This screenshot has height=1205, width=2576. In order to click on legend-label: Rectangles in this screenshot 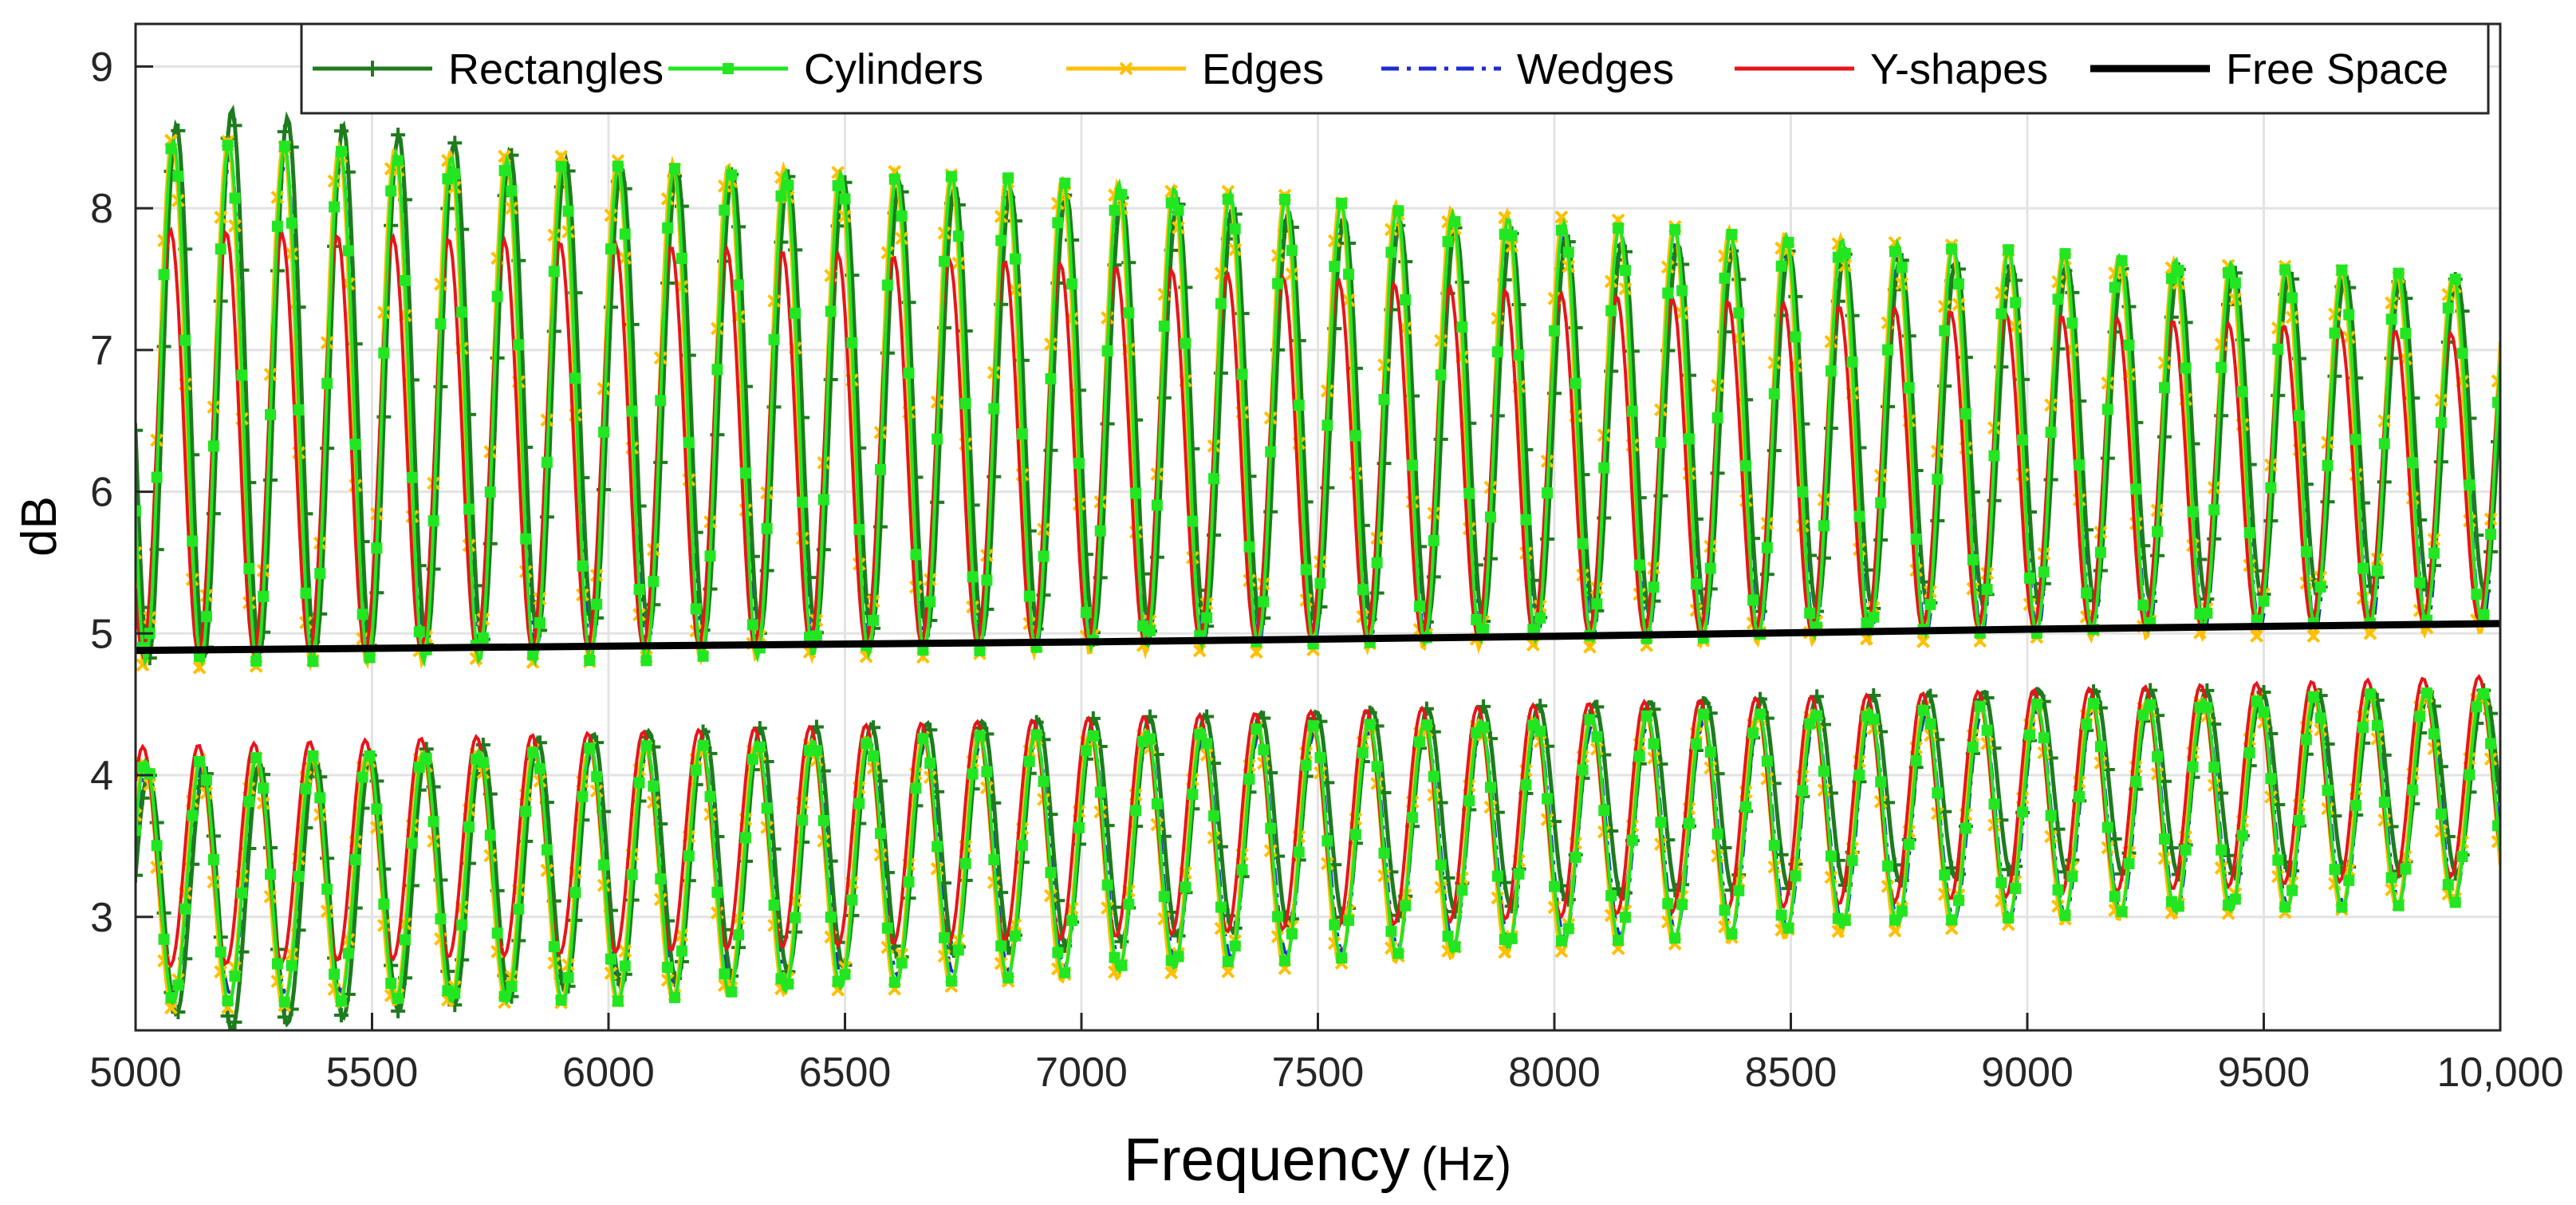, I will do `click(556, 69)`.